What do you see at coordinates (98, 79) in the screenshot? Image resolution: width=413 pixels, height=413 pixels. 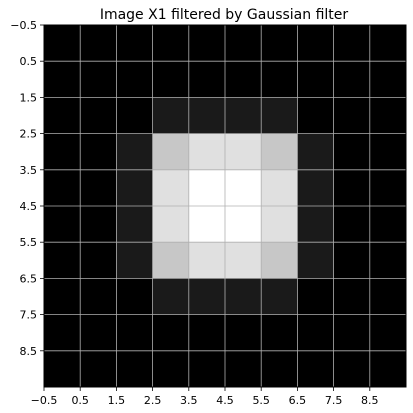 I see `heatmap-cell-r1-c1` at bounding box center [98, 79].